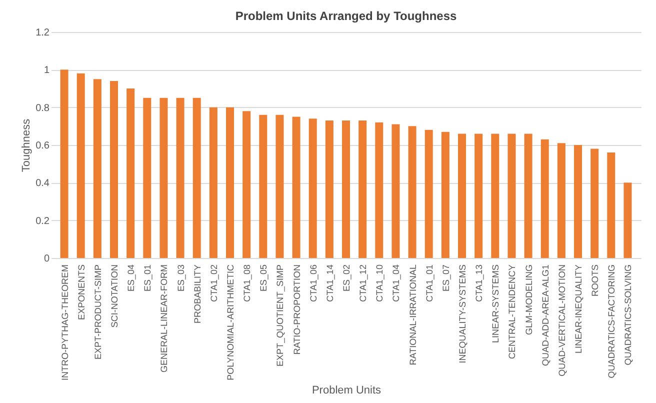  Describe the element at coordinates (297, 309) in the screenshot. I see `x-tick-label: RATIO-PROPORTION` at that location.